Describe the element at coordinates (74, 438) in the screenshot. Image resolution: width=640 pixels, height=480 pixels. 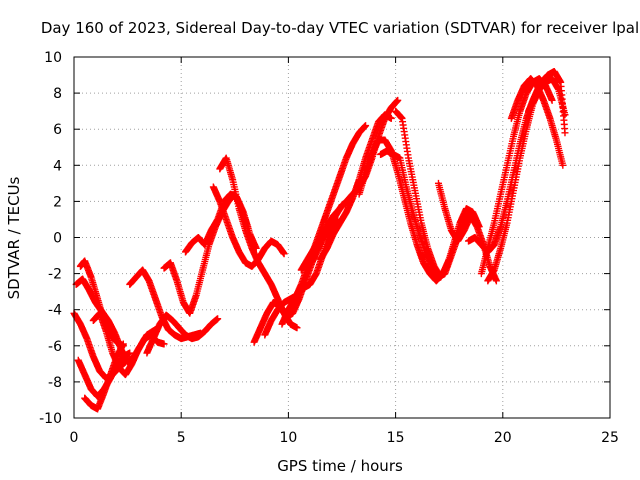
I see `x-tick-label: 0` at that location.